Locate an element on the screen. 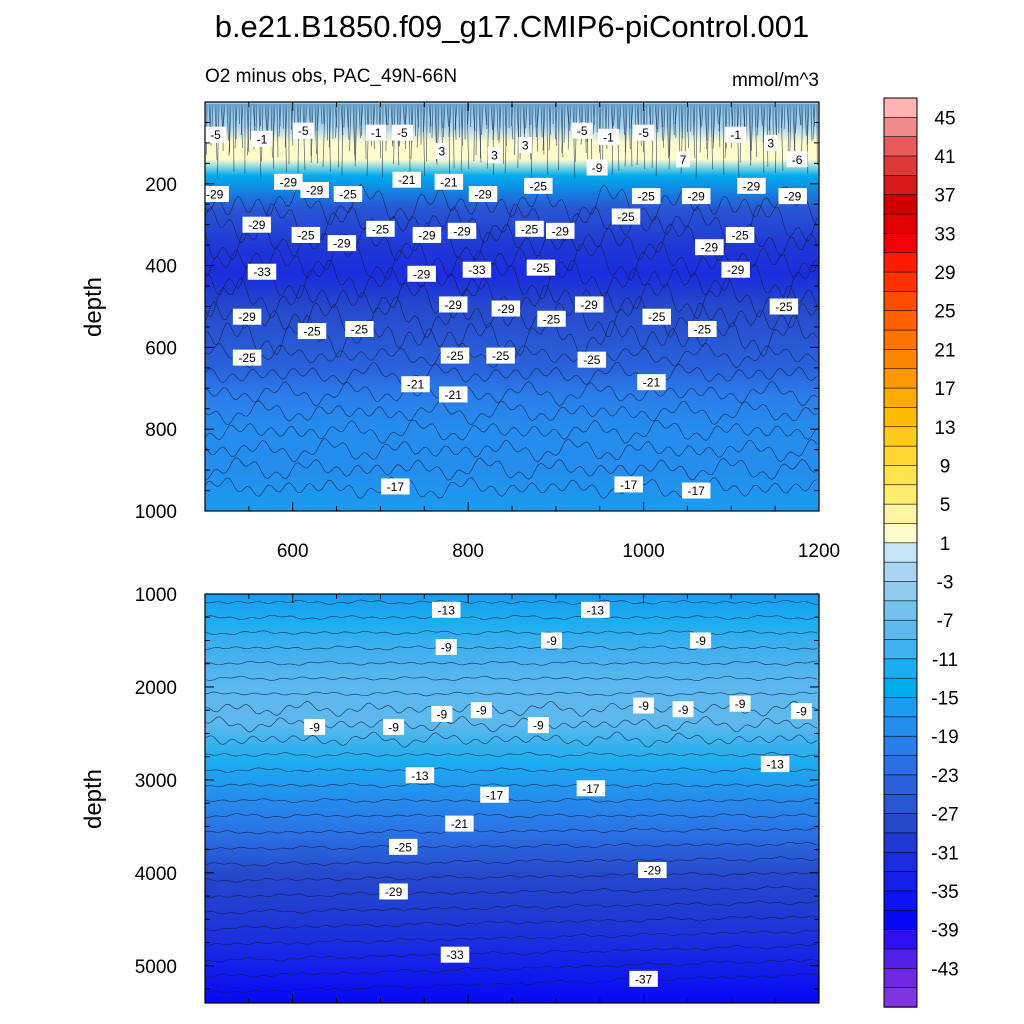 The height and width of the screenshot is (1024, 1024). y-tick-label: 600 is located at coordinates (161, 348).